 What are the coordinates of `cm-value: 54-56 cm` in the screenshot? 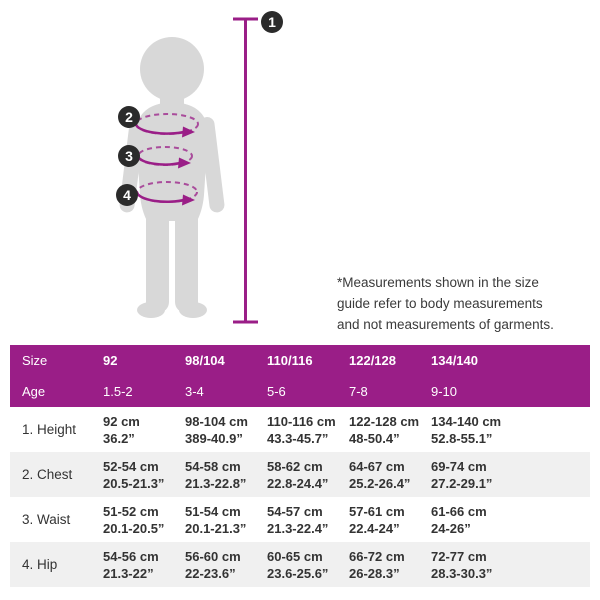 It's located at (131, 556).